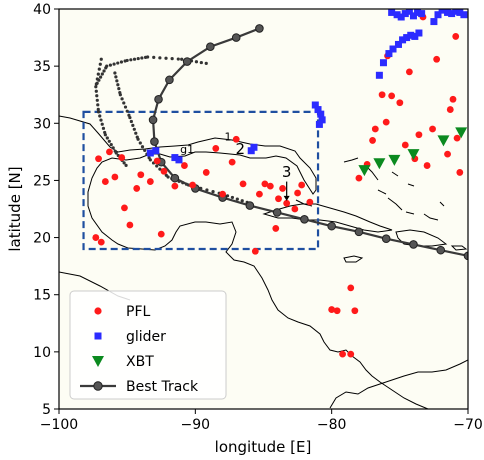 The height and width of the screenshot is (460, 484). I want to click on annotation-arrowhead, so click(286, 198).